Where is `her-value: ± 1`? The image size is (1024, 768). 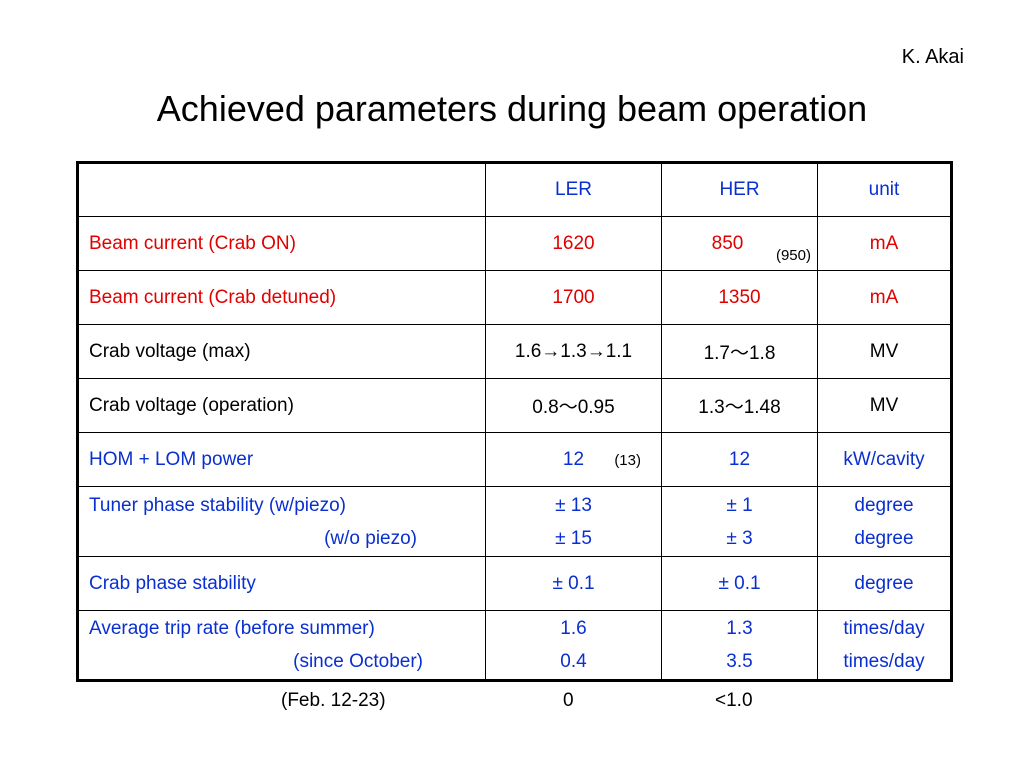
her-value: ± 1 is located at coordinates (739, 505).